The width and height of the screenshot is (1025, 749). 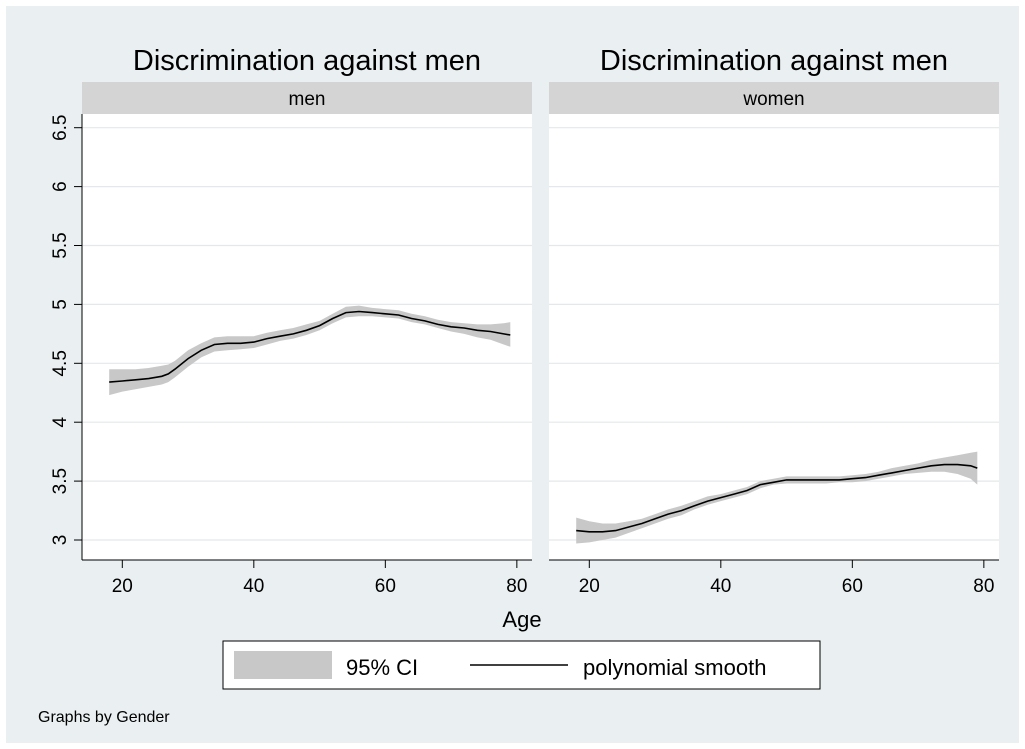 What do you see at coordinates (674, 667) in the screenshot?
I see `legend-label-smooth: polynomial smooth` at bounding box center [674, 667].